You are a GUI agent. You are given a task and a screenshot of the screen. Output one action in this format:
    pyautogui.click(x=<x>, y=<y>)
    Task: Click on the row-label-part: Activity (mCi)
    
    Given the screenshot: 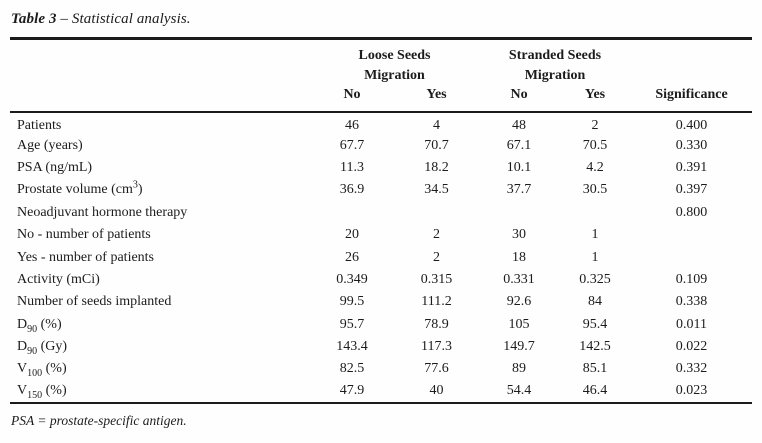 What is the action you would take?
    pyautogui.click(x=58, y=279)
    